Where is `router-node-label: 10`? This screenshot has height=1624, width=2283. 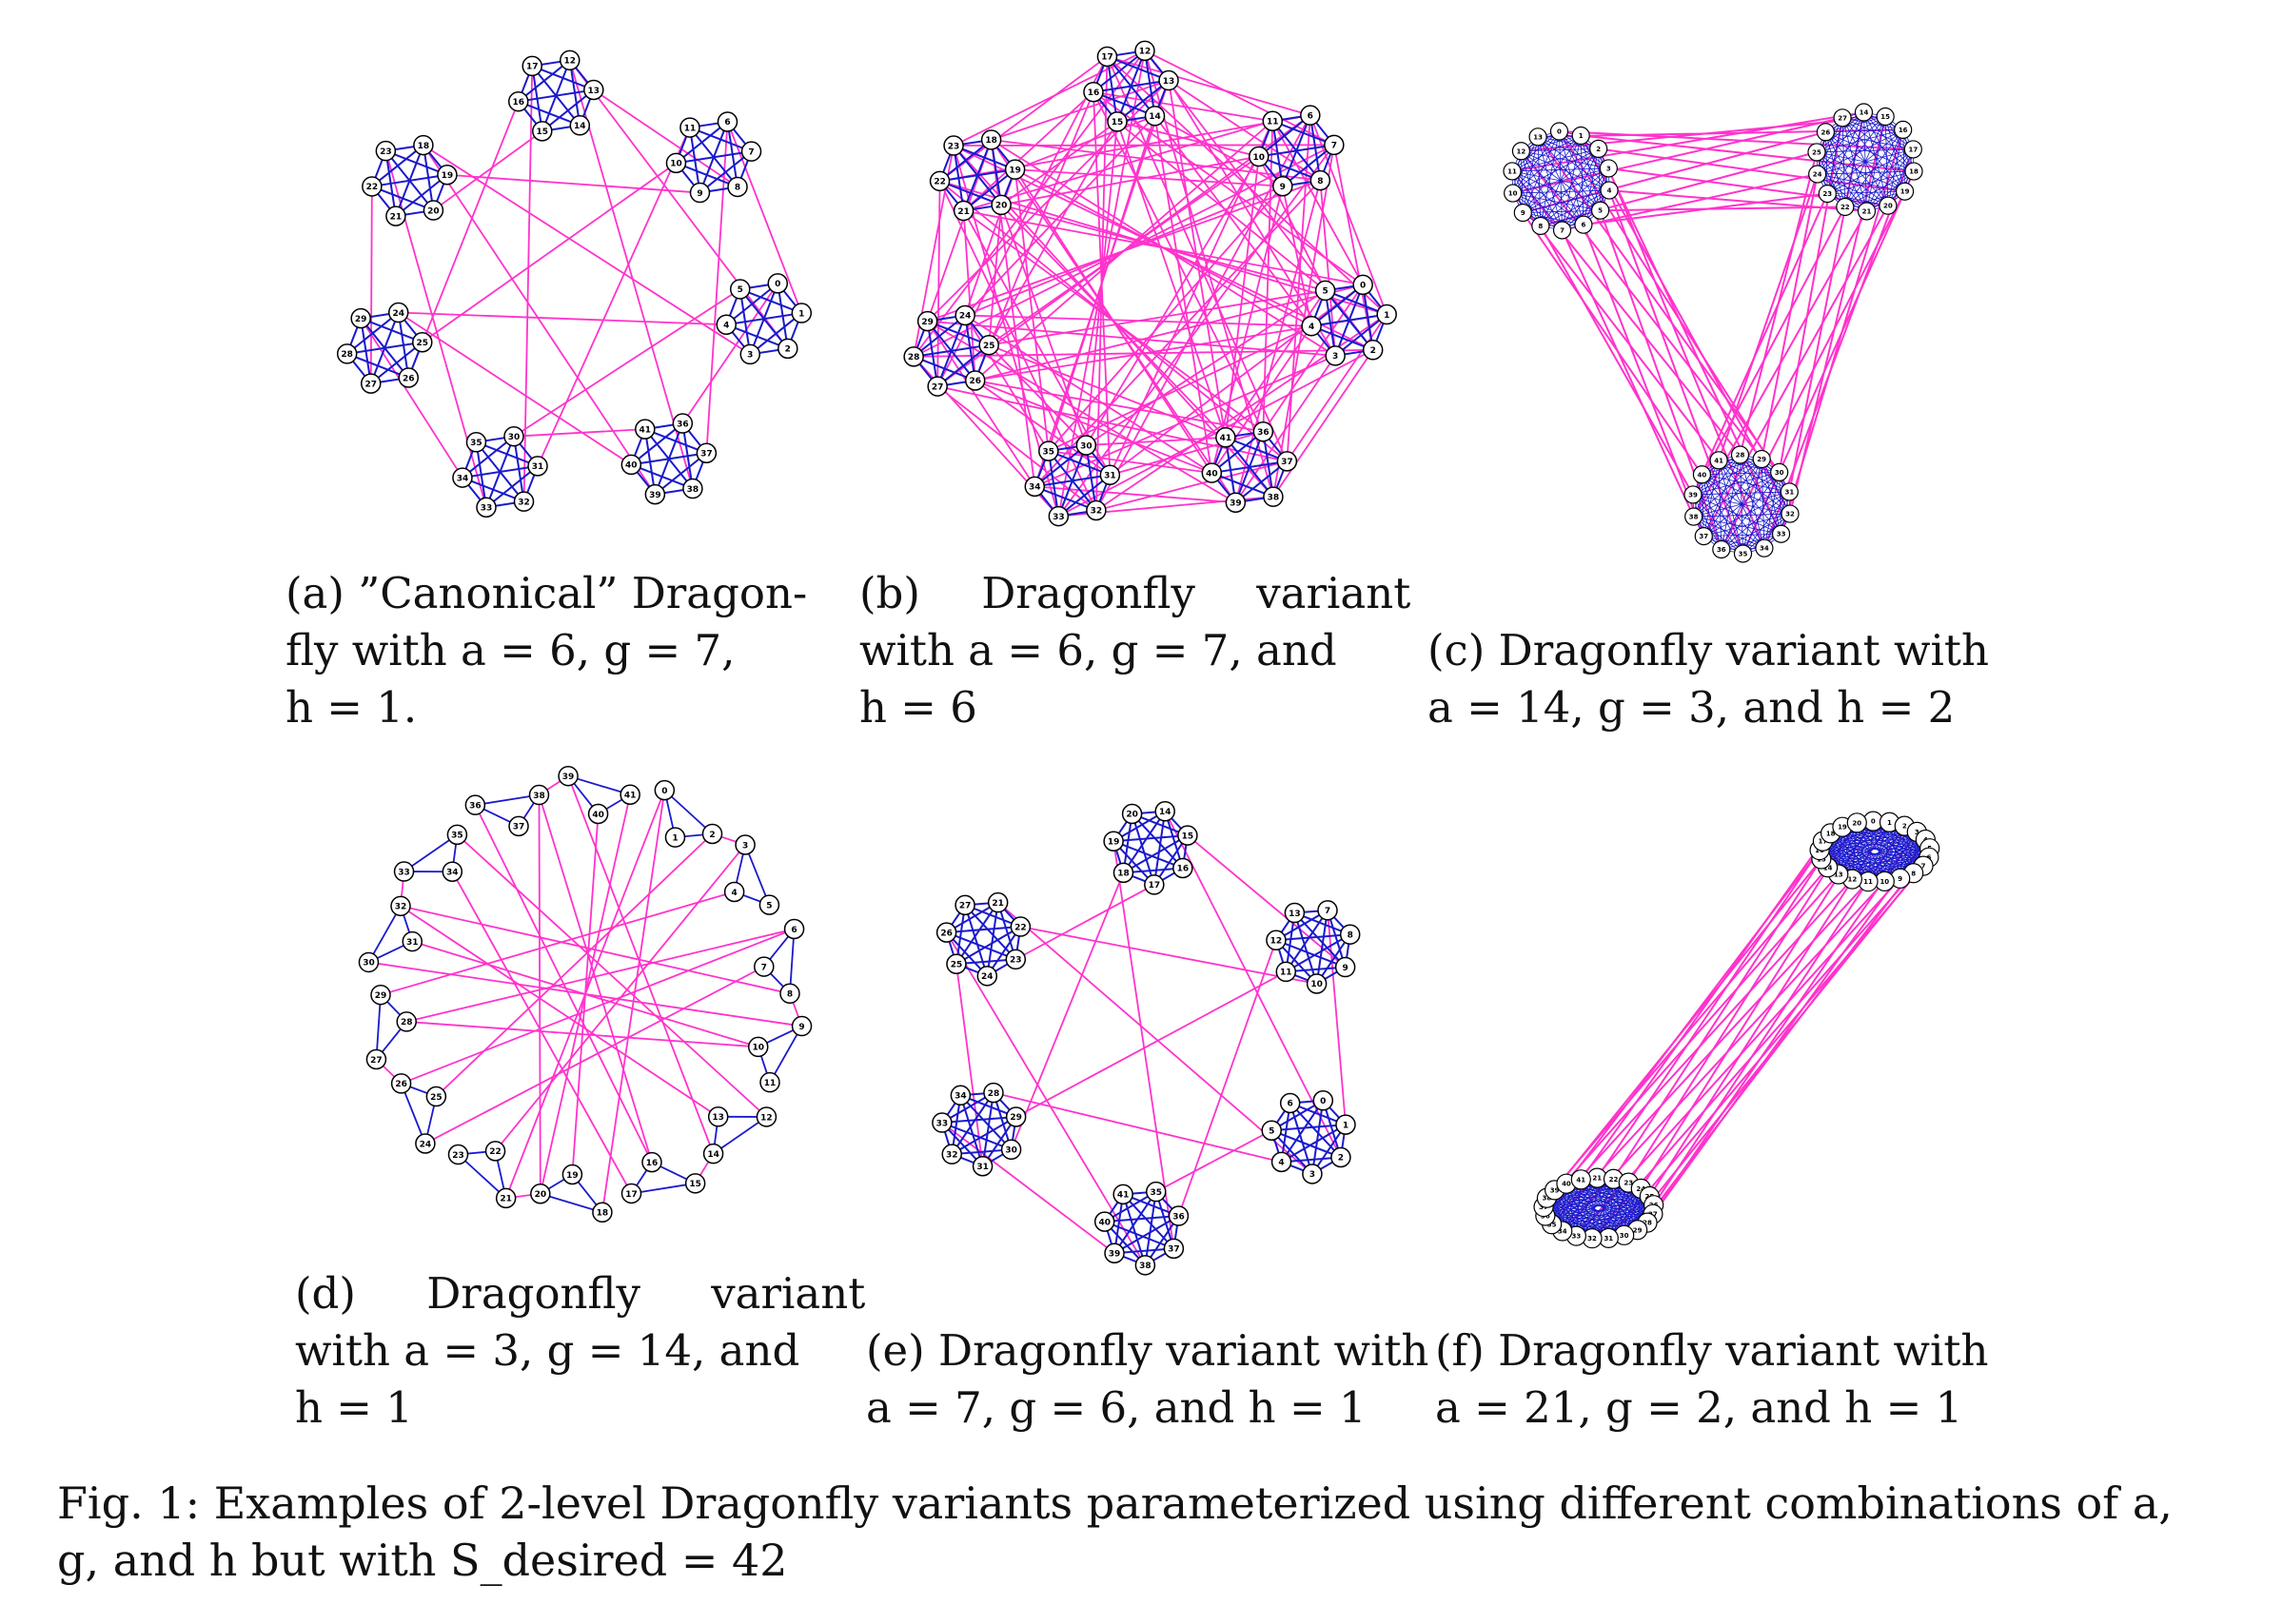
router-node-label: 10 is located at coordinates (758, 1048).